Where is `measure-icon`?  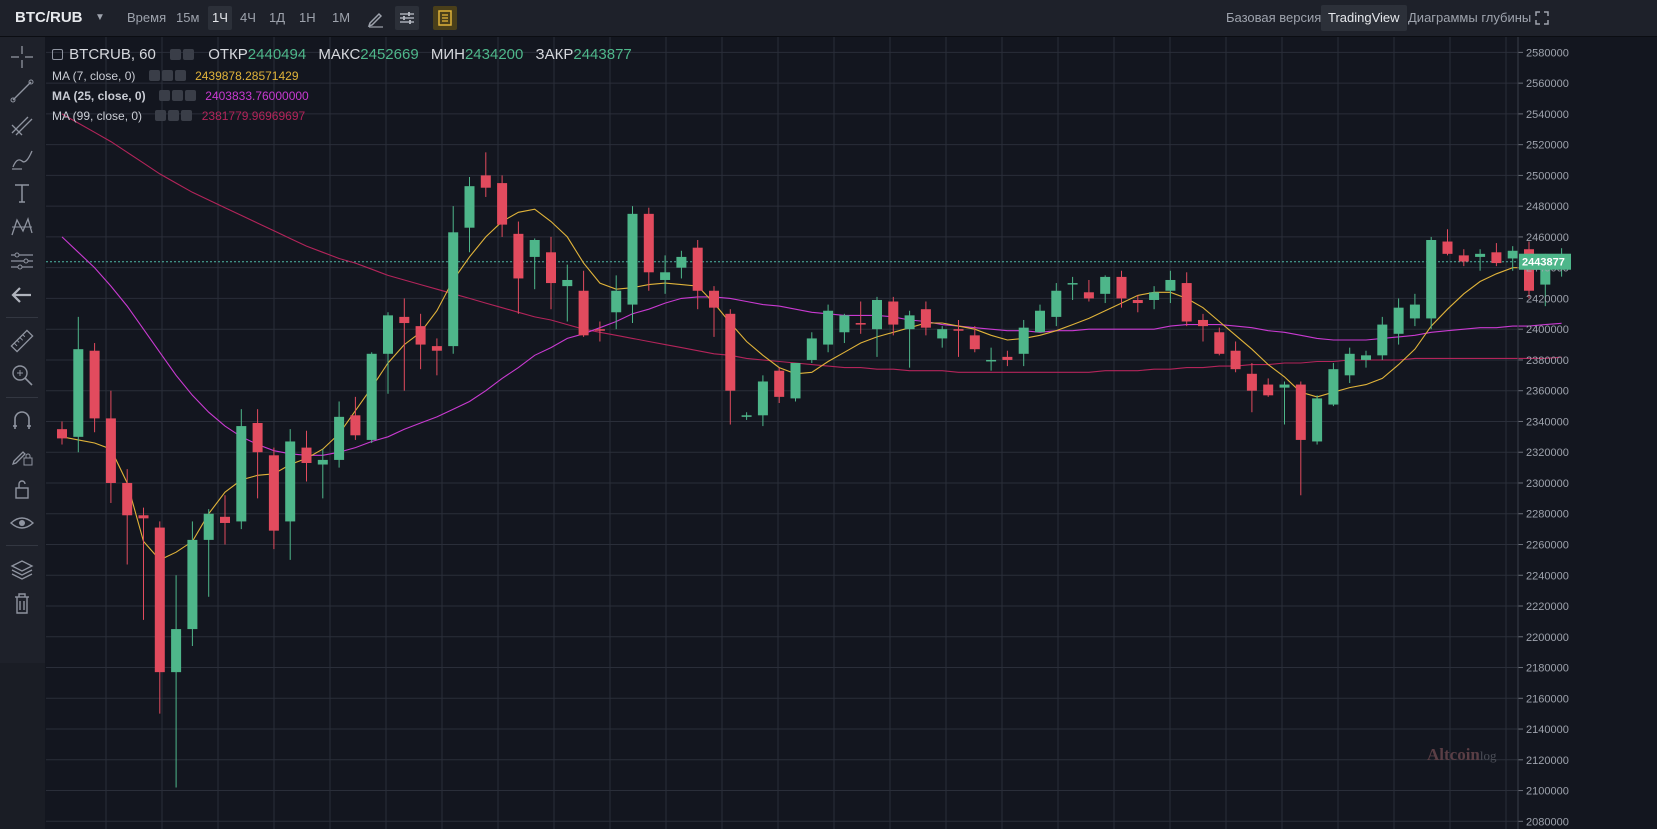 measure-icon is located at coordinates (22, 261).